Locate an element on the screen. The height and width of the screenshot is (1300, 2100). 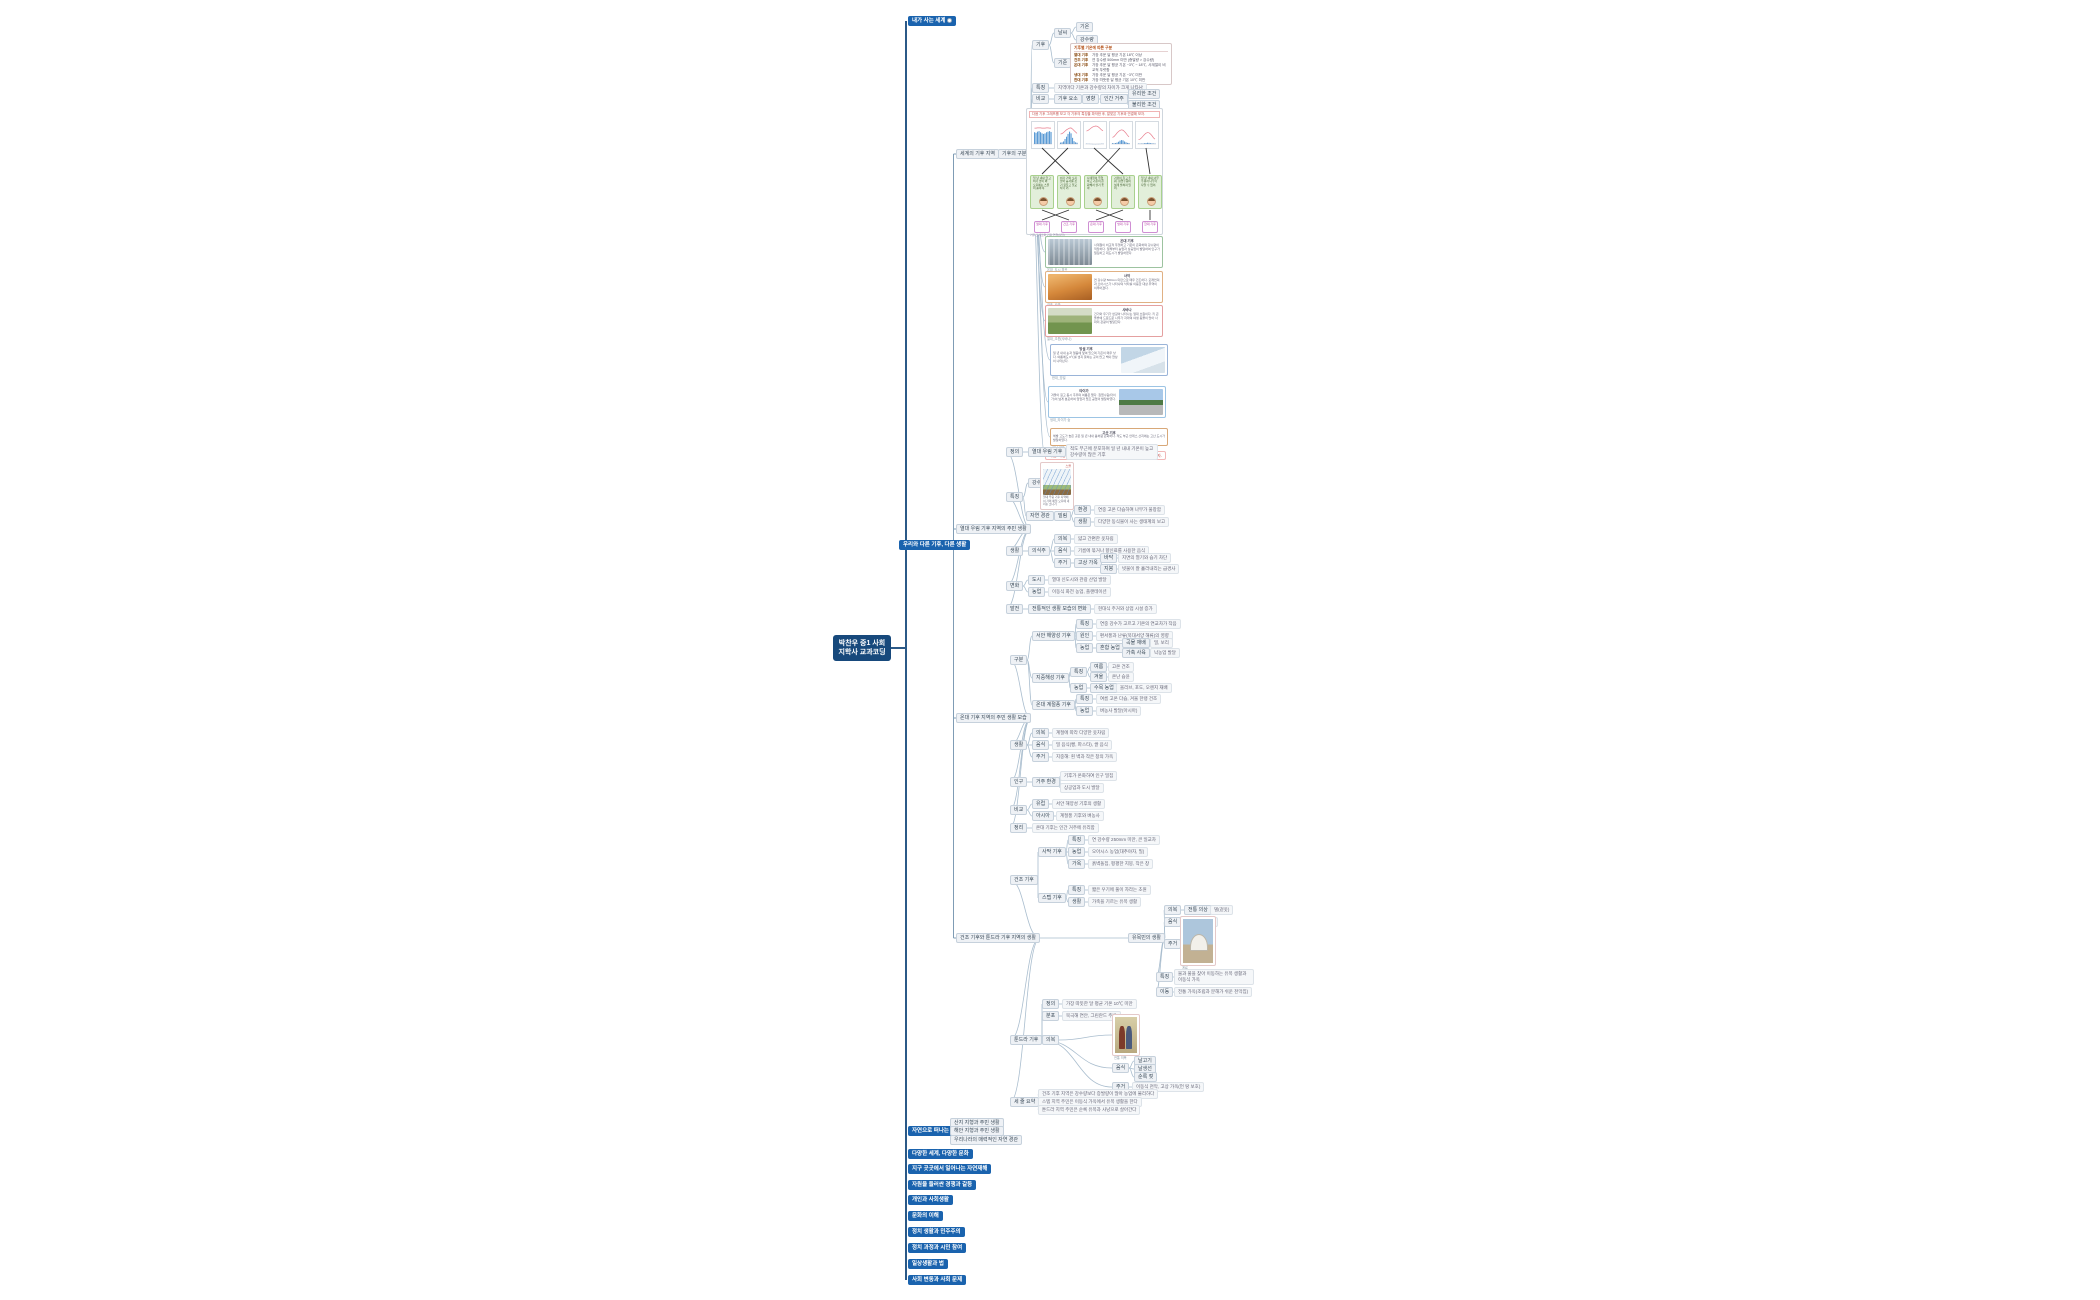
node-a3c: 인간 거주 is located at coordinates (1114, 98).